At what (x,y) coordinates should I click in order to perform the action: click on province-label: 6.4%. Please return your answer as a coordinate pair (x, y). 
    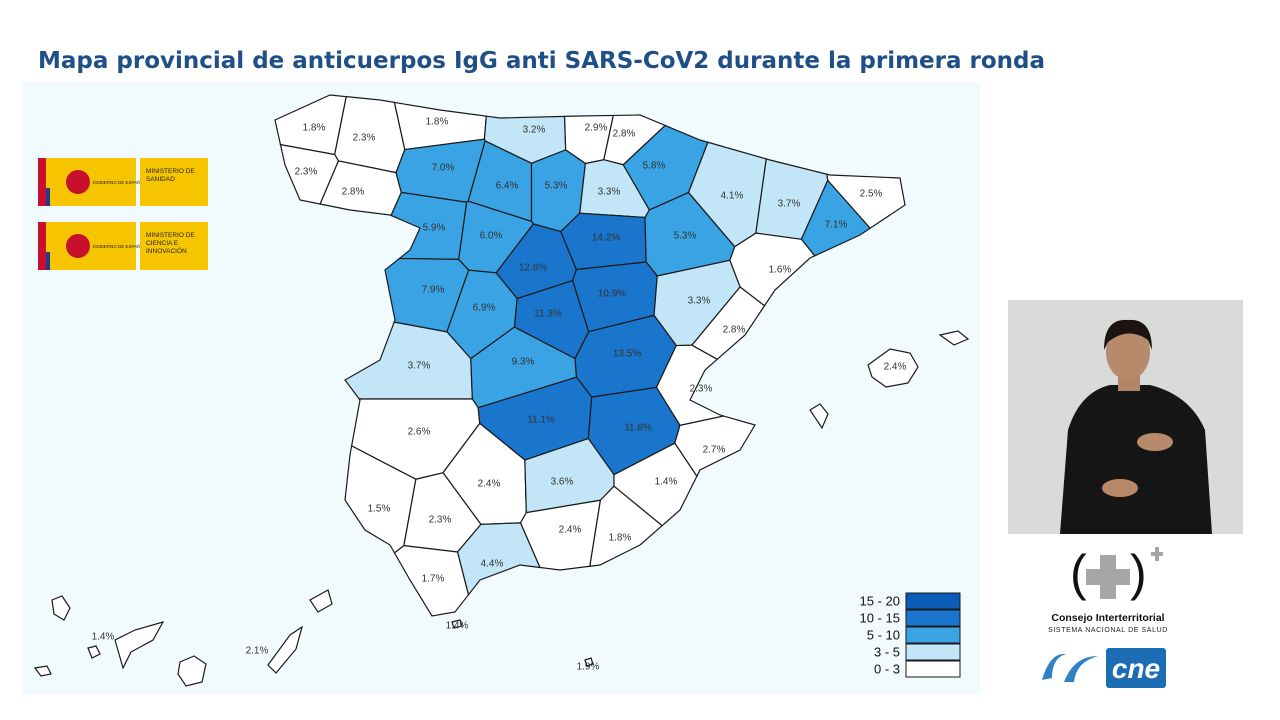
    Looking at the image, I should click on (507, 186).